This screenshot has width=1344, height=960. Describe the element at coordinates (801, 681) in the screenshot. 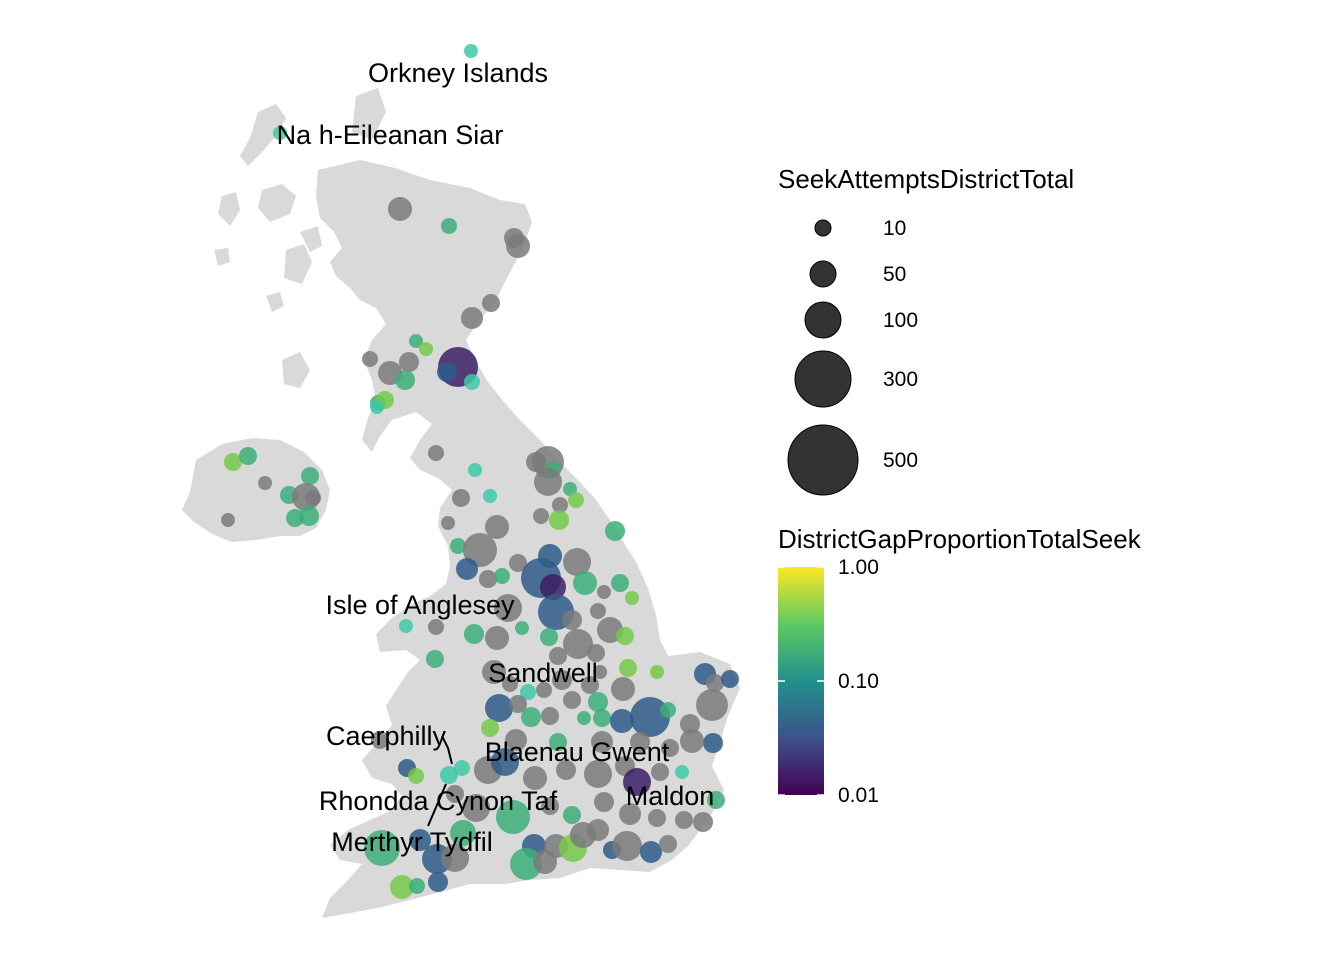

I see `color-bar` at that location.